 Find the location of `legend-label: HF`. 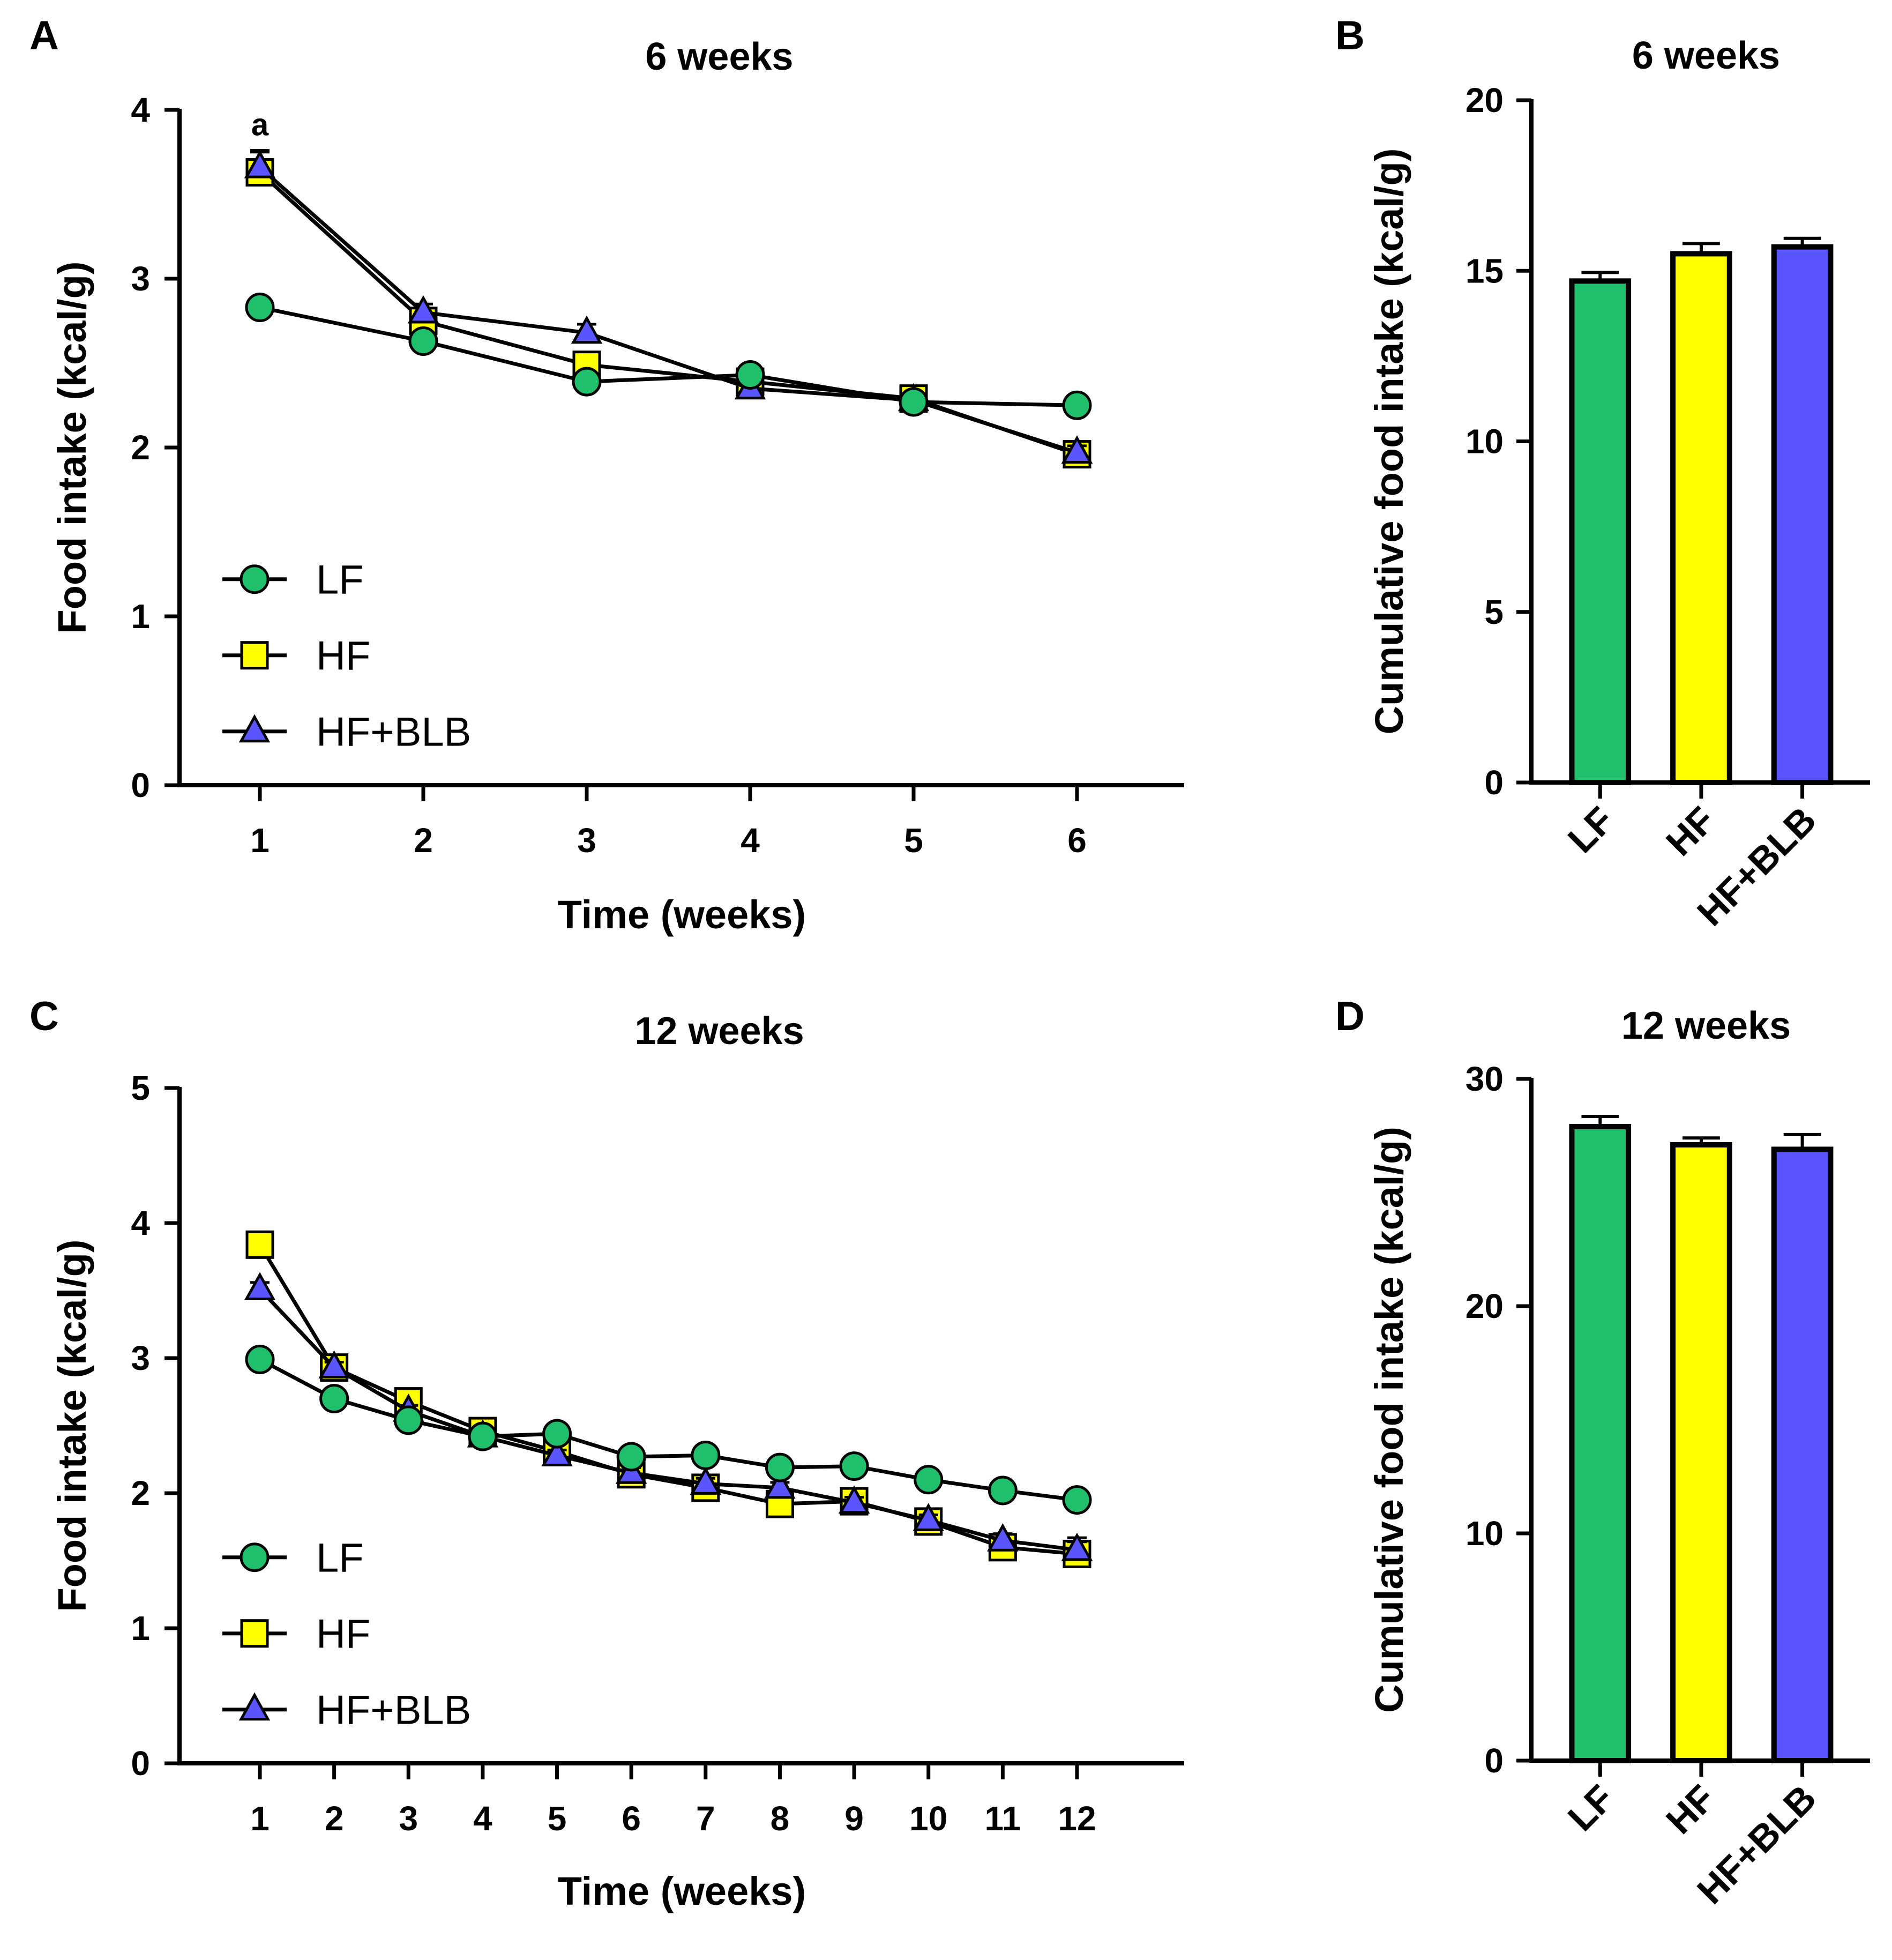

legend-label: HF is located at coordinates (343, 656).